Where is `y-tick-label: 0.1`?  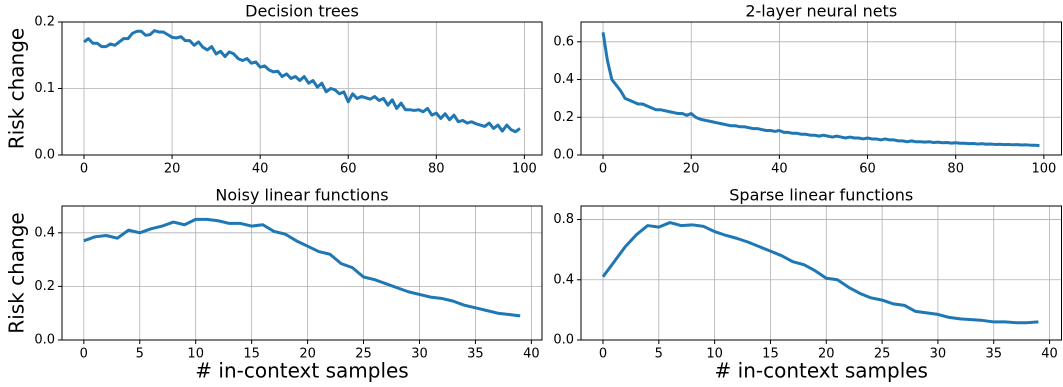
y-tick-label: 0.1 is located at coordinates (44, 88).